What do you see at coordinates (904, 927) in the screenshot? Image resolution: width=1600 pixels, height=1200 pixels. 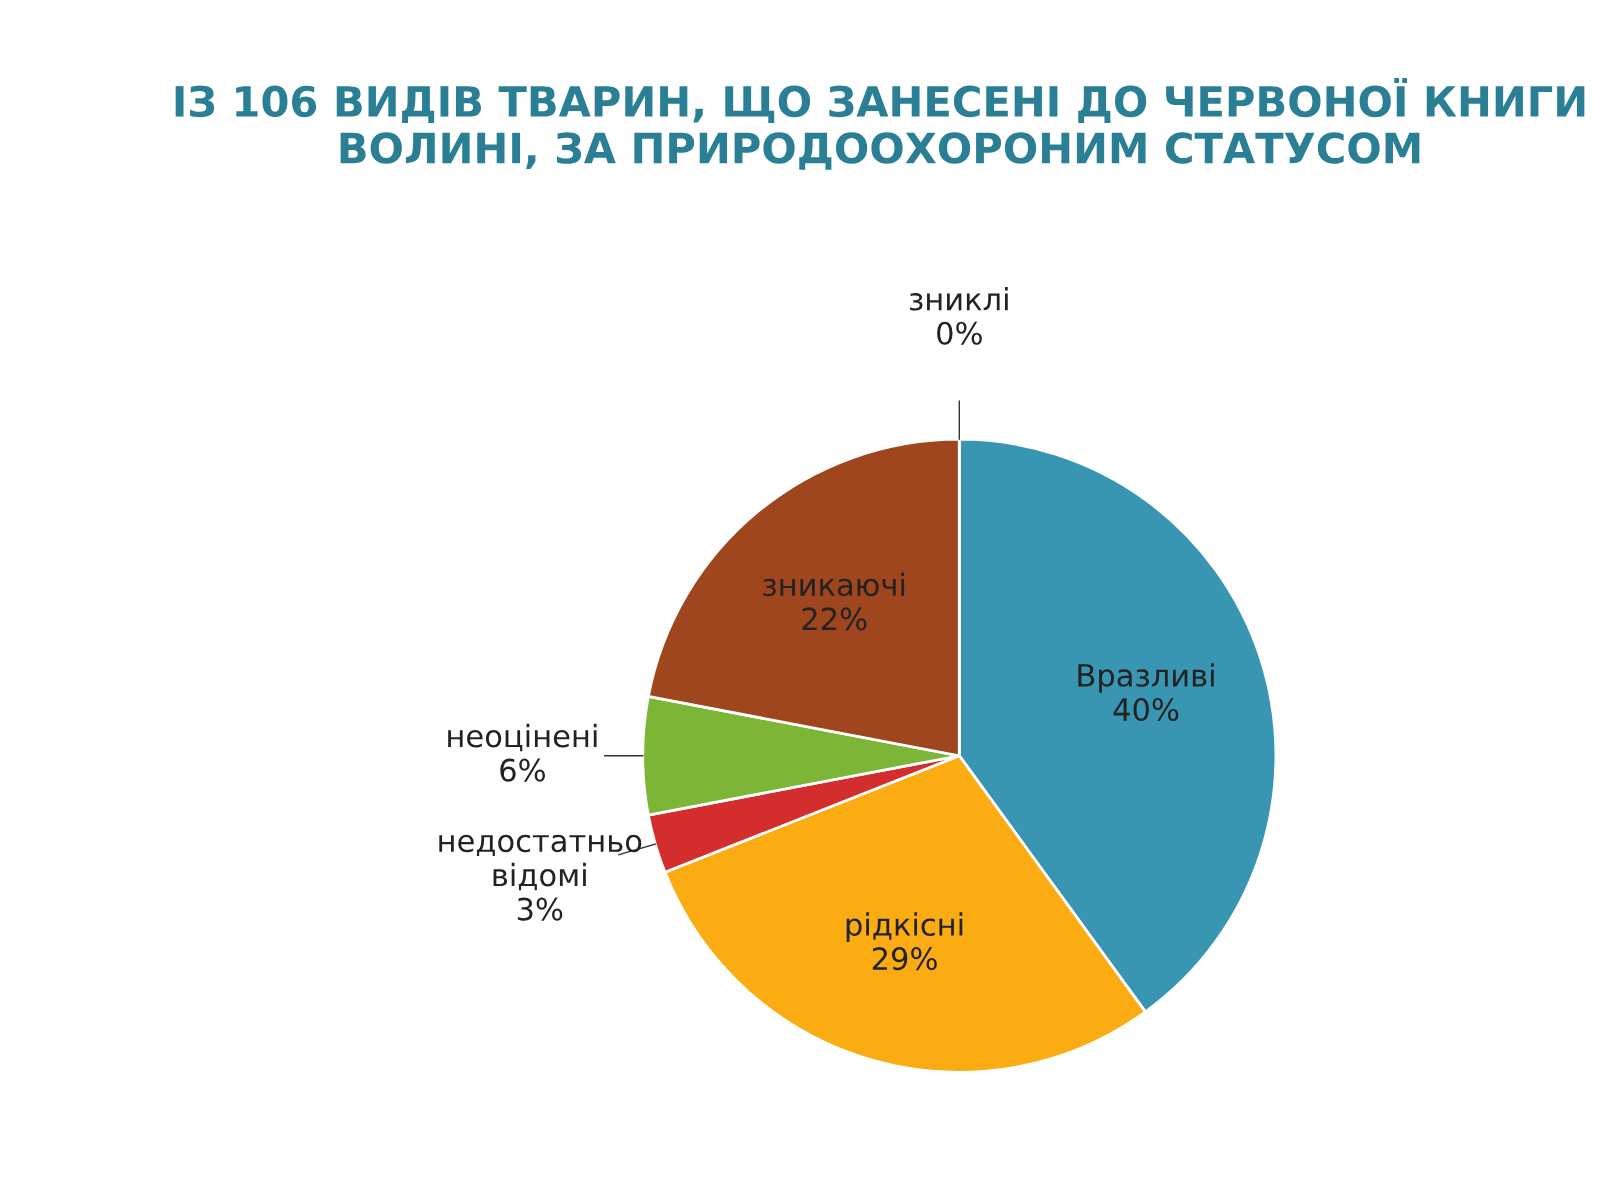 I see `slice-label: рідкісні` at bounding box center [904, 927].